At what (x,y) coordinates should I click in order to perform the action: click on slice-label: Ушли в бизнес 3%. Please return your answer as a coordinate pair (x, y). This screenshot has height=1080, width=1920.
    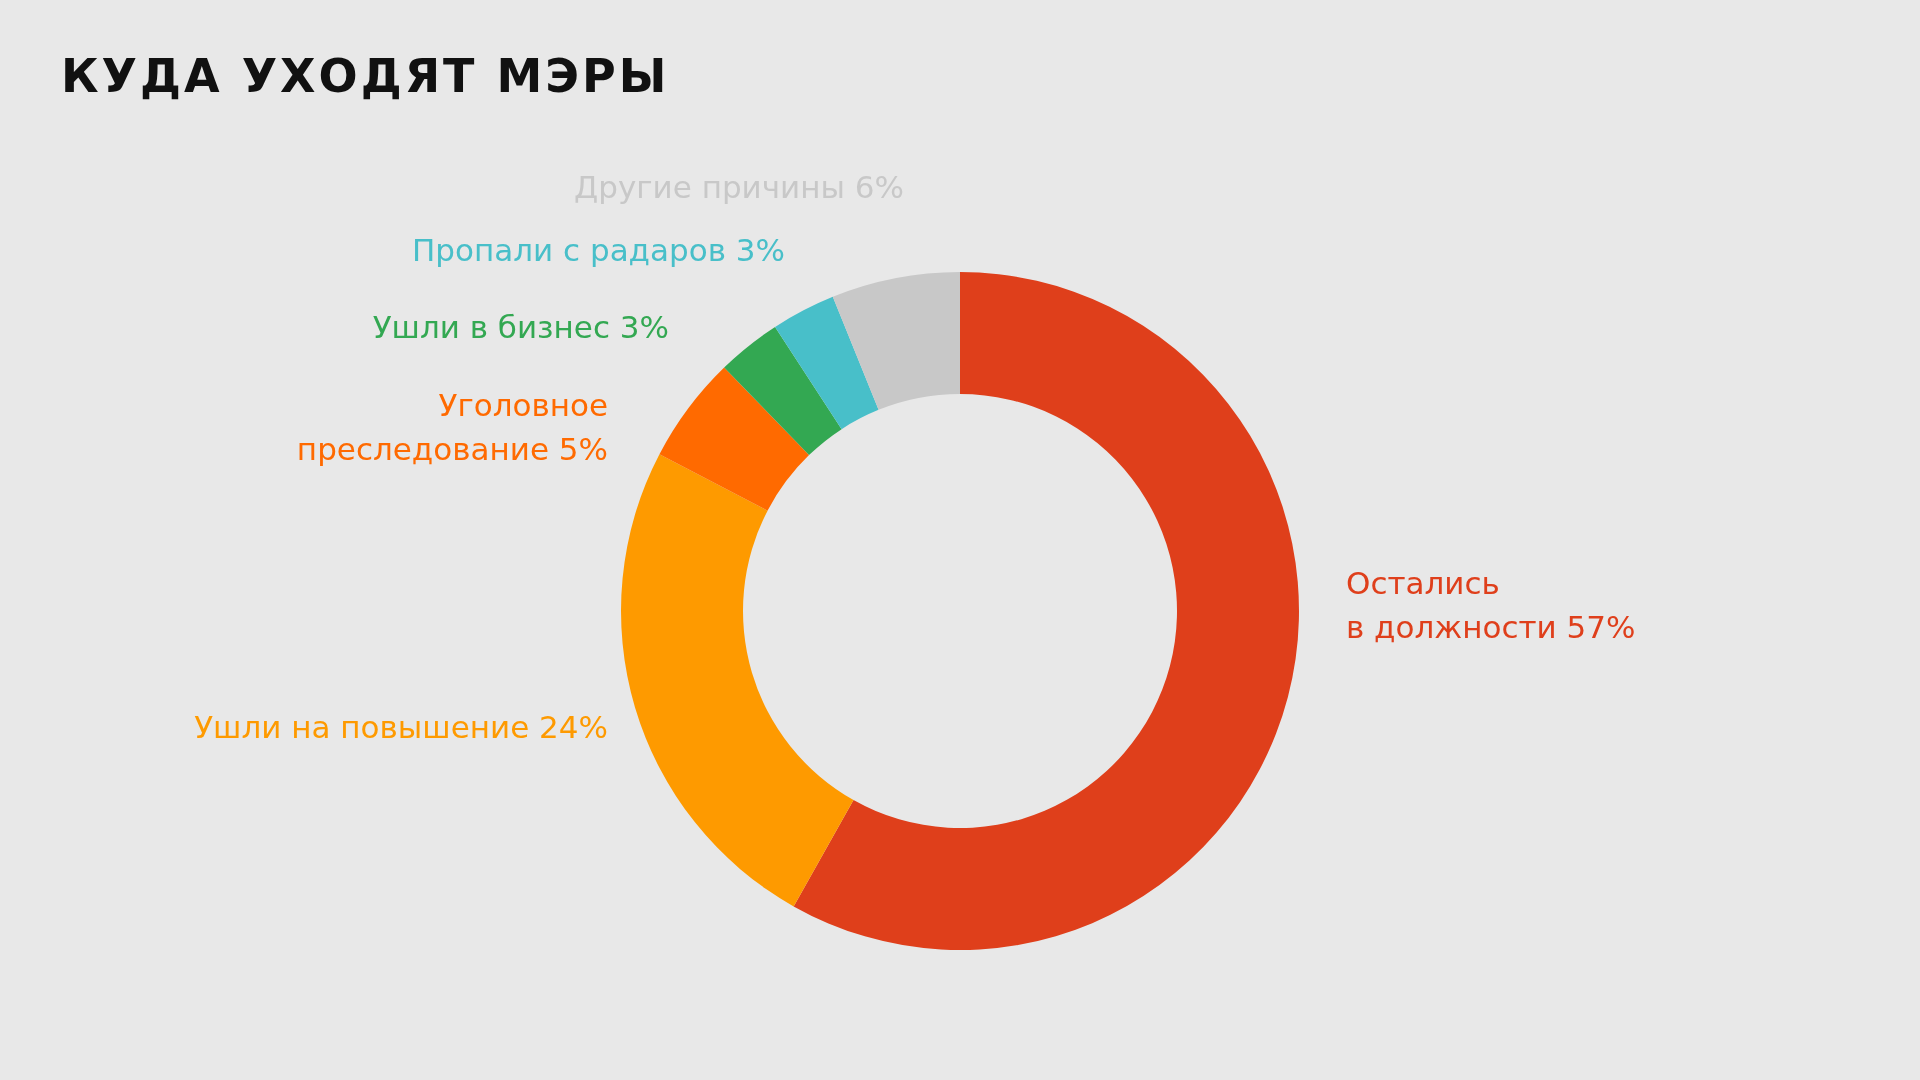
    Looking at the image, I should click on (520, 327).